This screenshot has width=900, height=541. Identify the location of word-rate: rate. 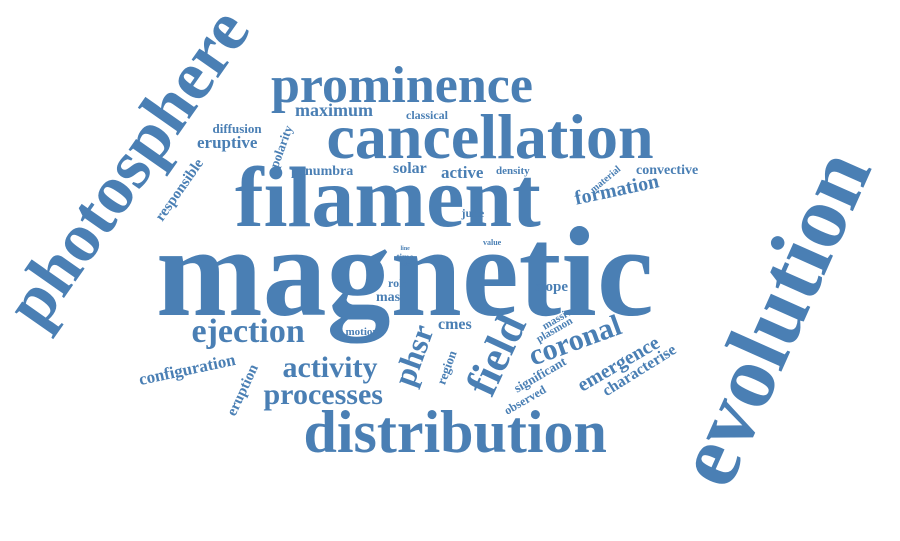
(405, 265).